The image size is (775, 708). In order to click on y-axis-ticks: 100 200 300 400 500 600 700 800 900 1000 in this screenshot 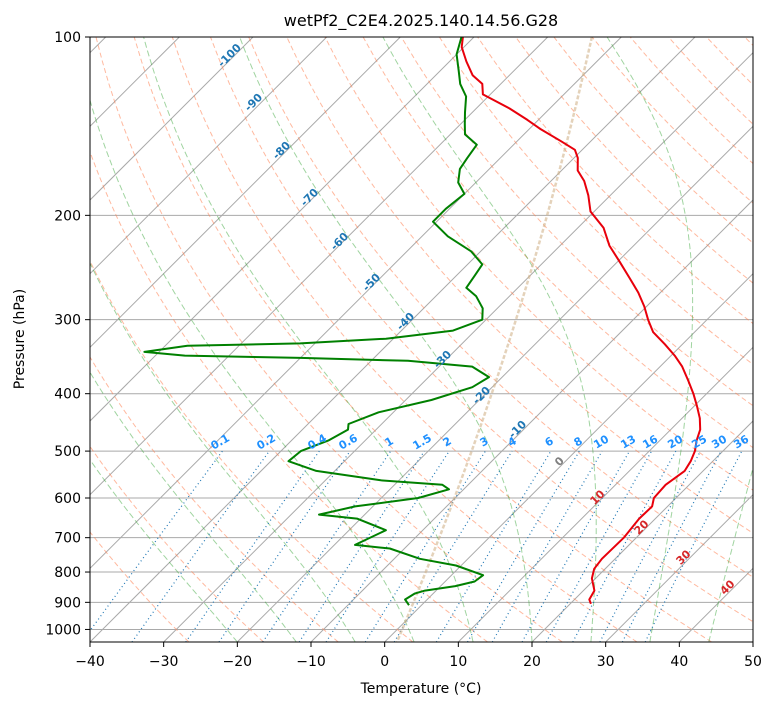, I will do `click(67, 334)`.